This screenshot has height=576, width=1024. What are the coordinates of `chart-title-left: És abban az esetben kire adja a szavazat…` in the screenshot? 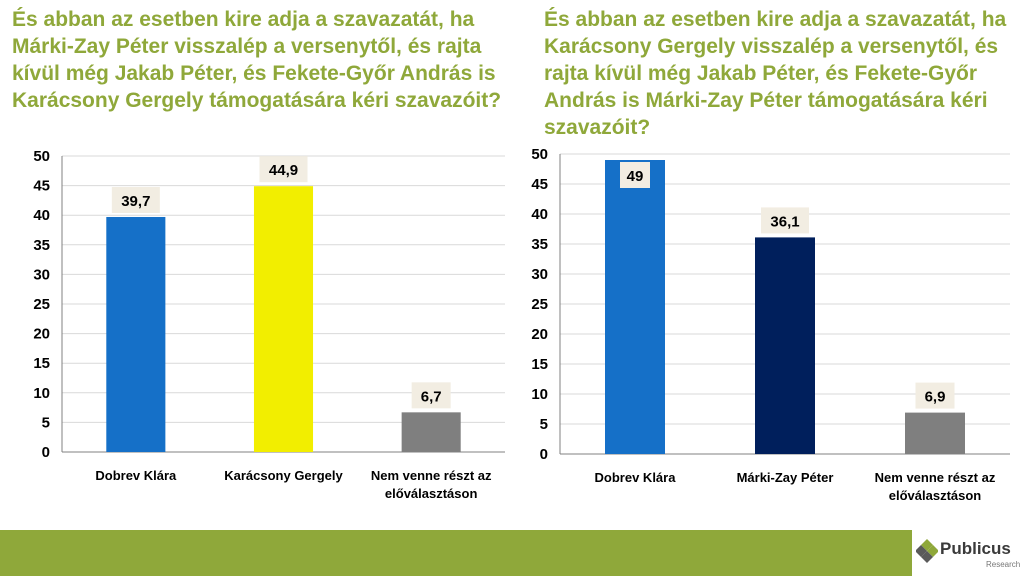 It's located at (257, 60).